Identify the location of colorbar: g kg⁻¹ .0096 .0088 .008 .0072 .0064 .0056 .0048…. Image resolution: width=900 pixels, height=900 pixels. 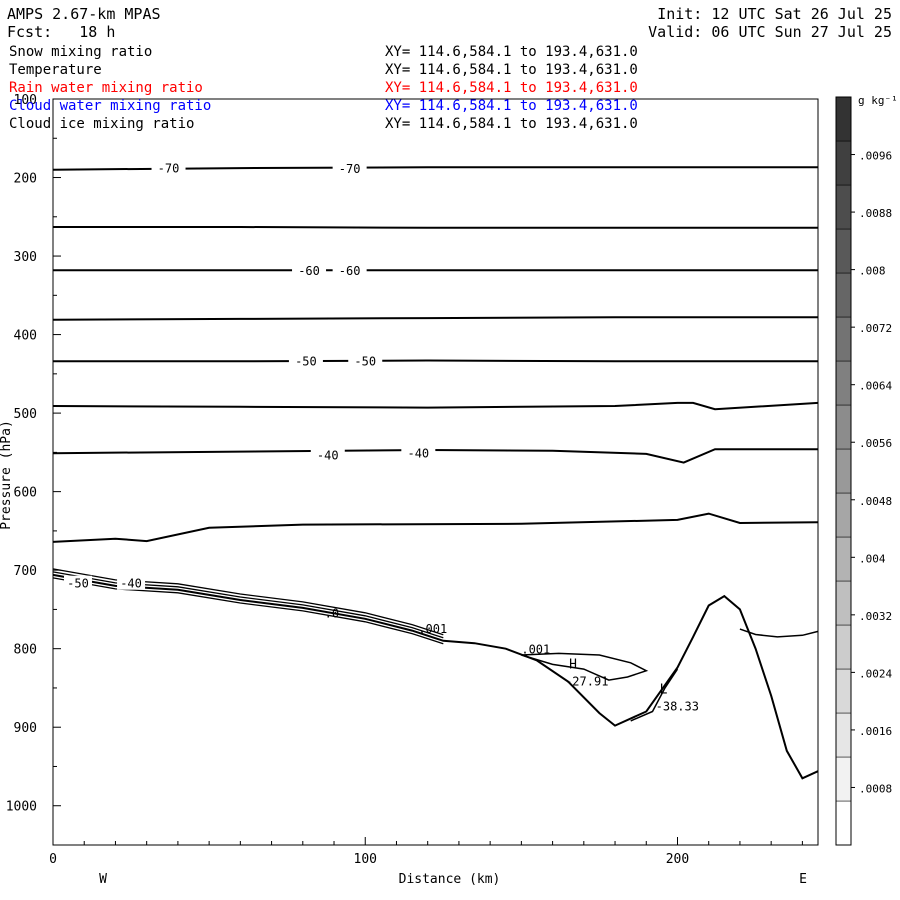
(866, 470).